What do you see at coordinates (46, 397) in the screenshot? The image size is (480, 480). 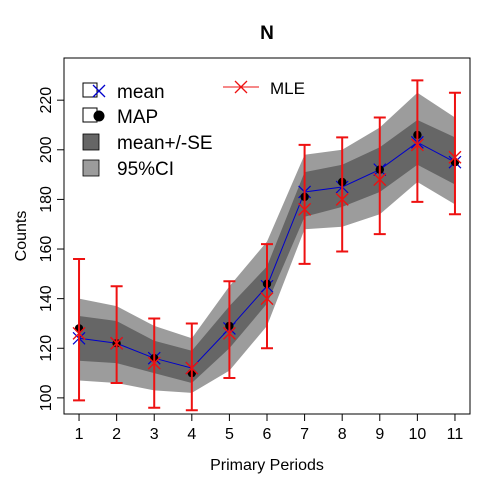 I see `y-tick-label: 100` at bounding box center [46, 397].